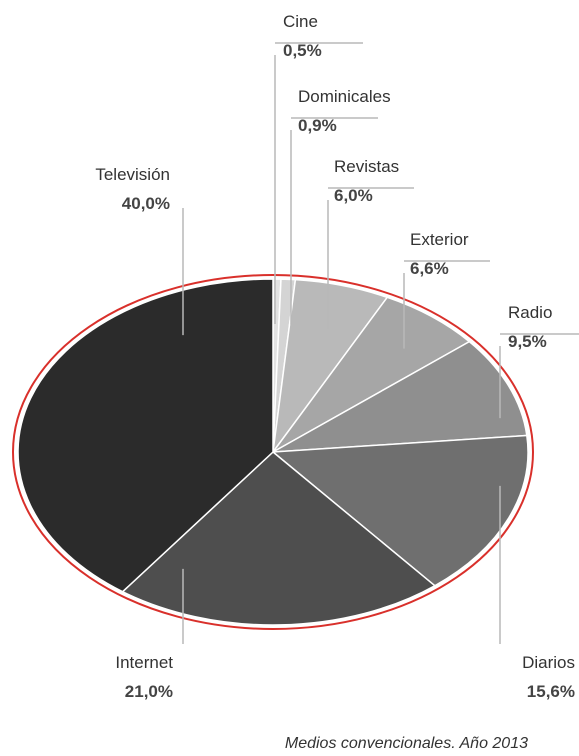 The image size is (579, 756). I want to click on pie-slice-diarios, so click(400, 510).